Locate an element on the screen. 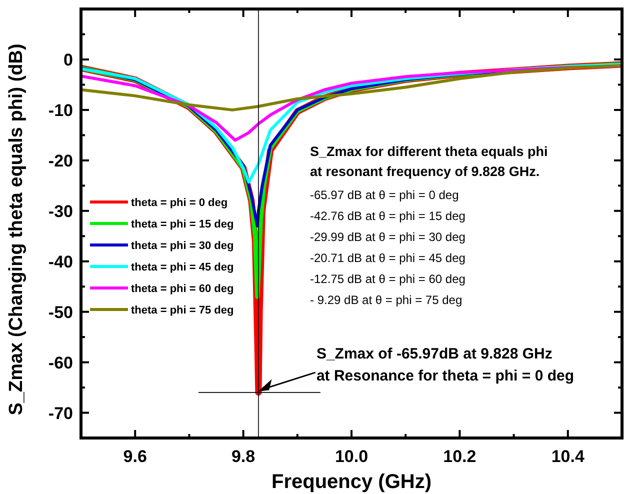  y-tick-label: -50 is located at coordinates (60, 312).